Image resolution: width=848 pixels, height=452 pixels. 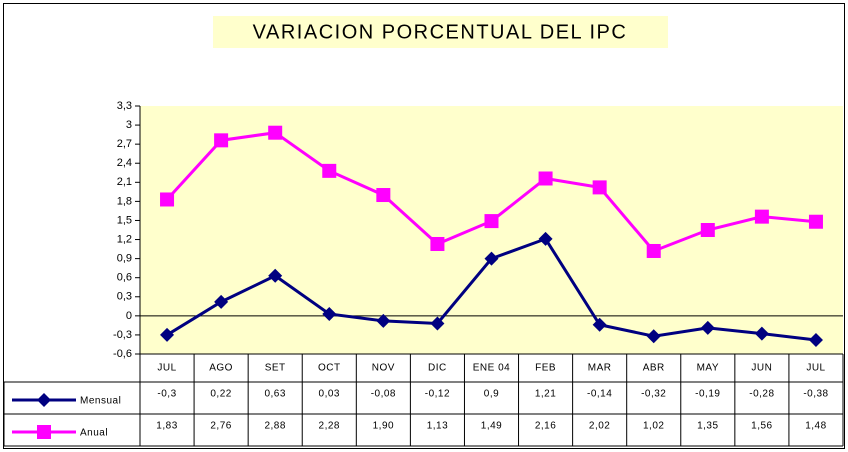 I want to click on data-label: -0,28, so click(x=761, y=394).